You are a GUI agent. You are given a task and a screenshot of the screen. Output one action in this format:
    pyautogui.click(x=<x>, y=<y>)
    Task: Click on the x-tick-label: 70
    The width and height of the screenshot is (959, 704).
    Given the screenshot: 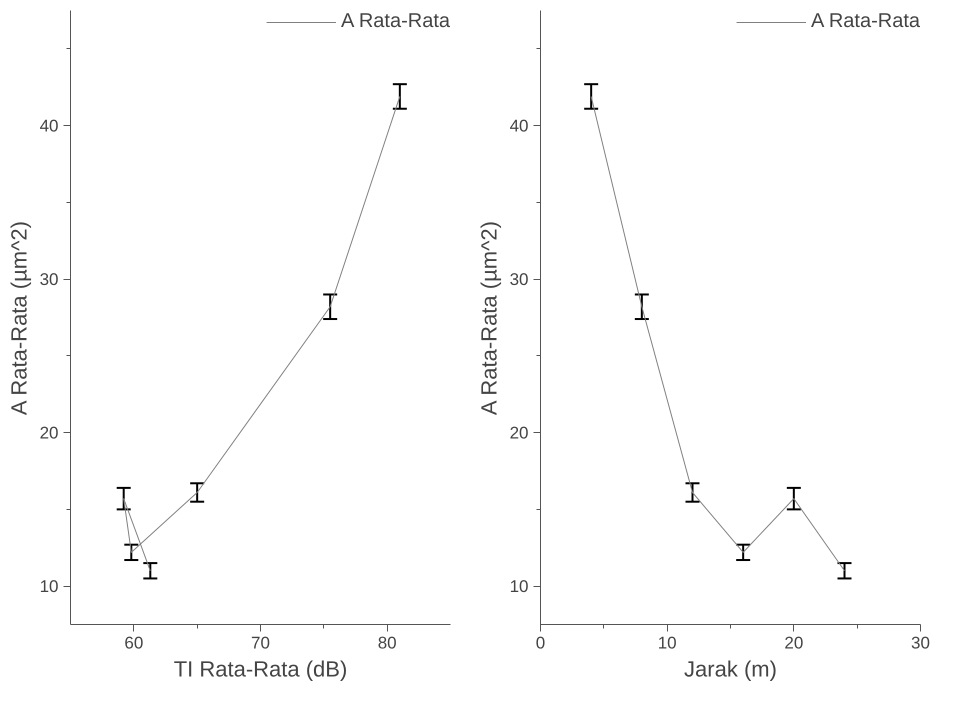 What is the action you would take?
    pyautogui.click(x=260, y=643)
    